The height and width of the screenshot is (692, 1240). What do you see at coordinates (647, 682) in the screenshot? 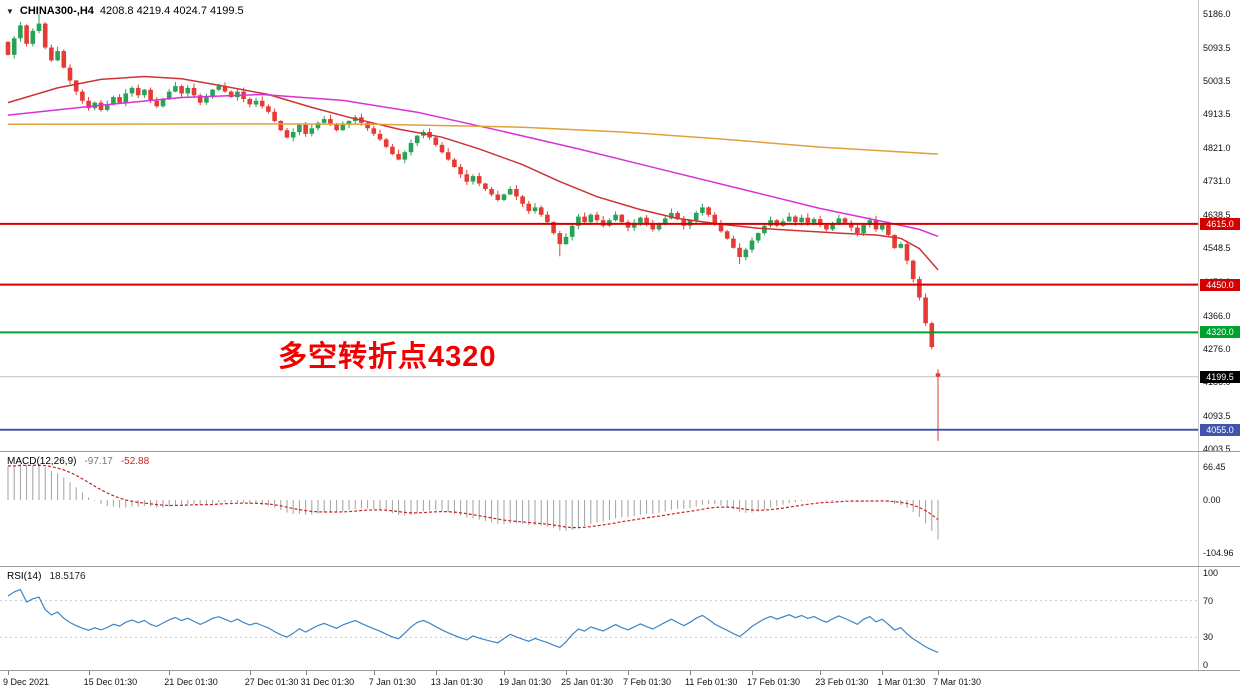
I see `time-axis-label: 7 Feb 01:30` at bounding box center [647, 682].